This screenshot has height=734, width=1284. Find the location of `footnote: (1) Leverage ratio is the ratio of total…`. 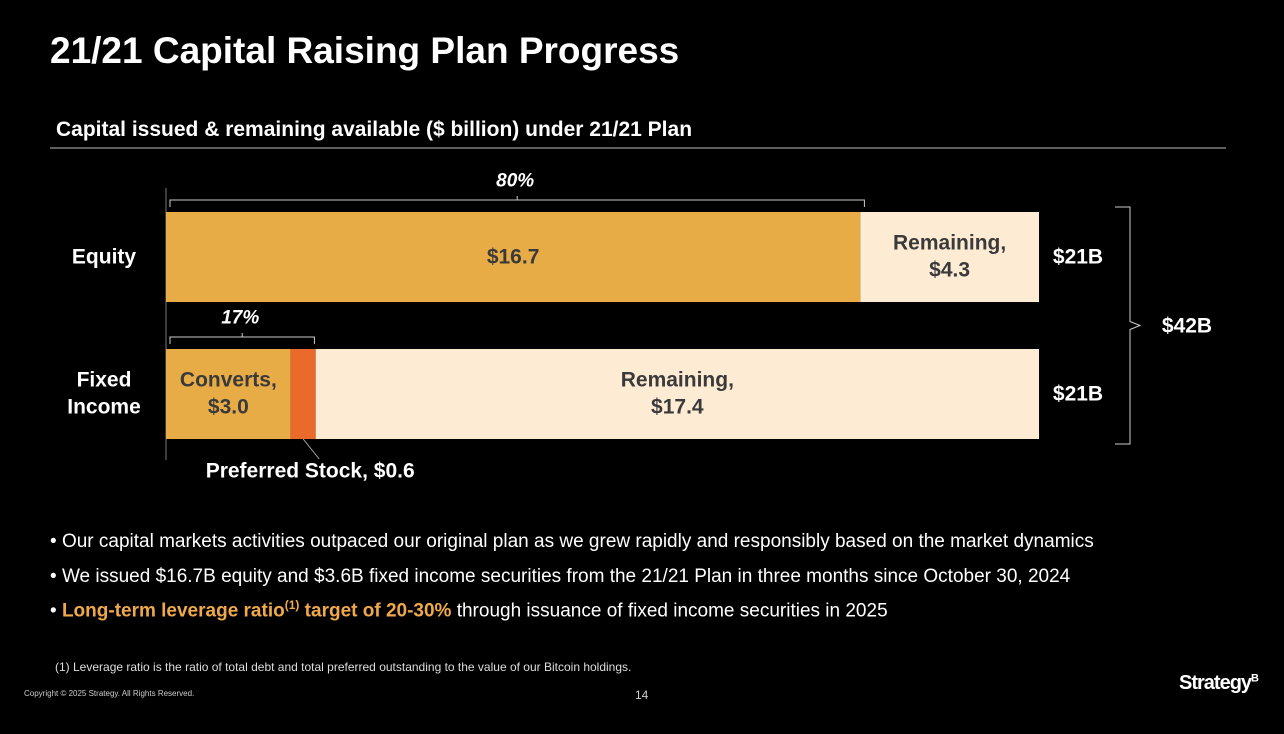

footnote: (1) Leverage ratio is the ratio of total… is located at coordinates (343, 667).